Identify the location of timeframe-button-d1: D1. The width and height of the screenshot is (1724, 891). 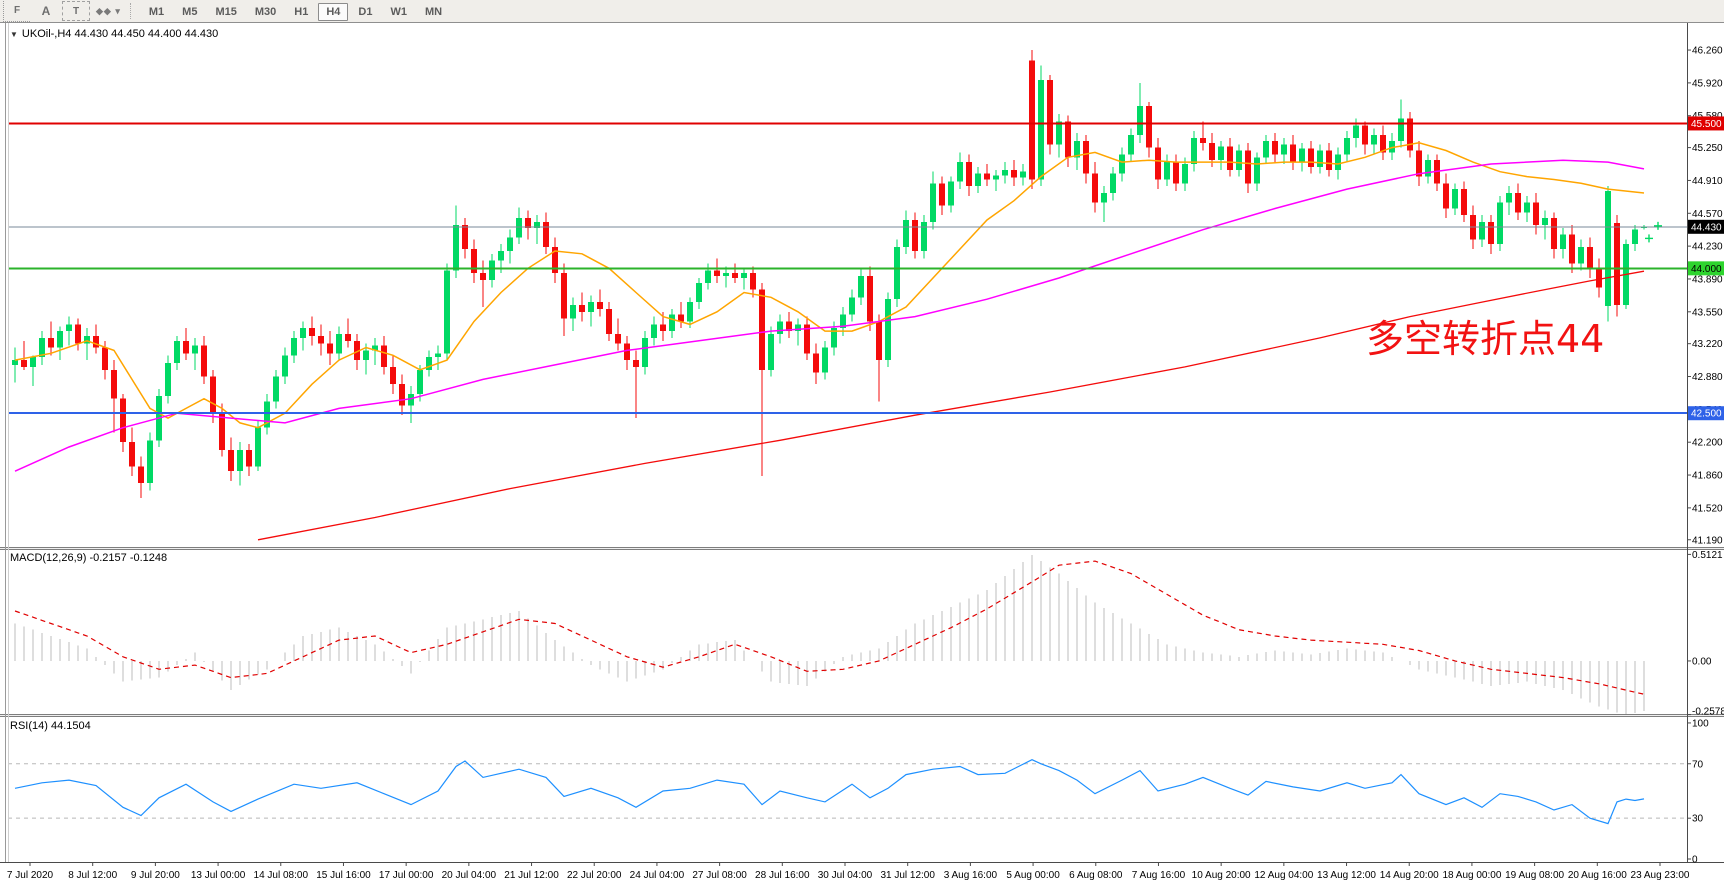
(365, 12).